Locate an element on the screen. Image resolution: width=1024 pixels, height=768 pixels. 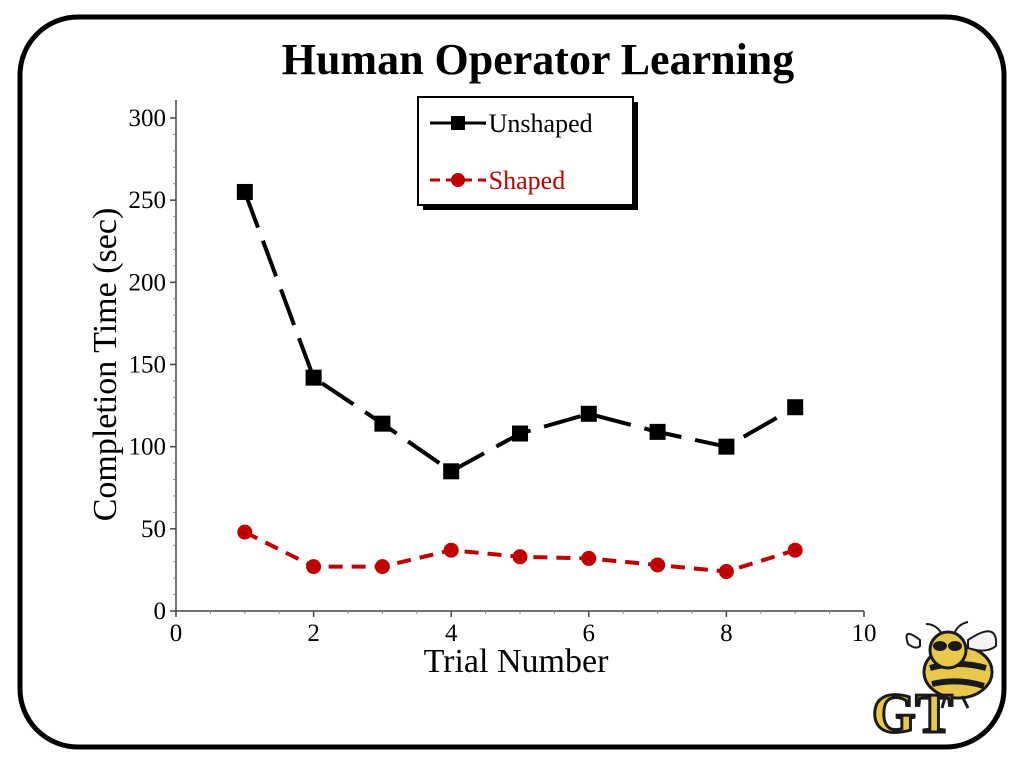
y-tick-label-50: 50 is located at coordinates (153, 529).